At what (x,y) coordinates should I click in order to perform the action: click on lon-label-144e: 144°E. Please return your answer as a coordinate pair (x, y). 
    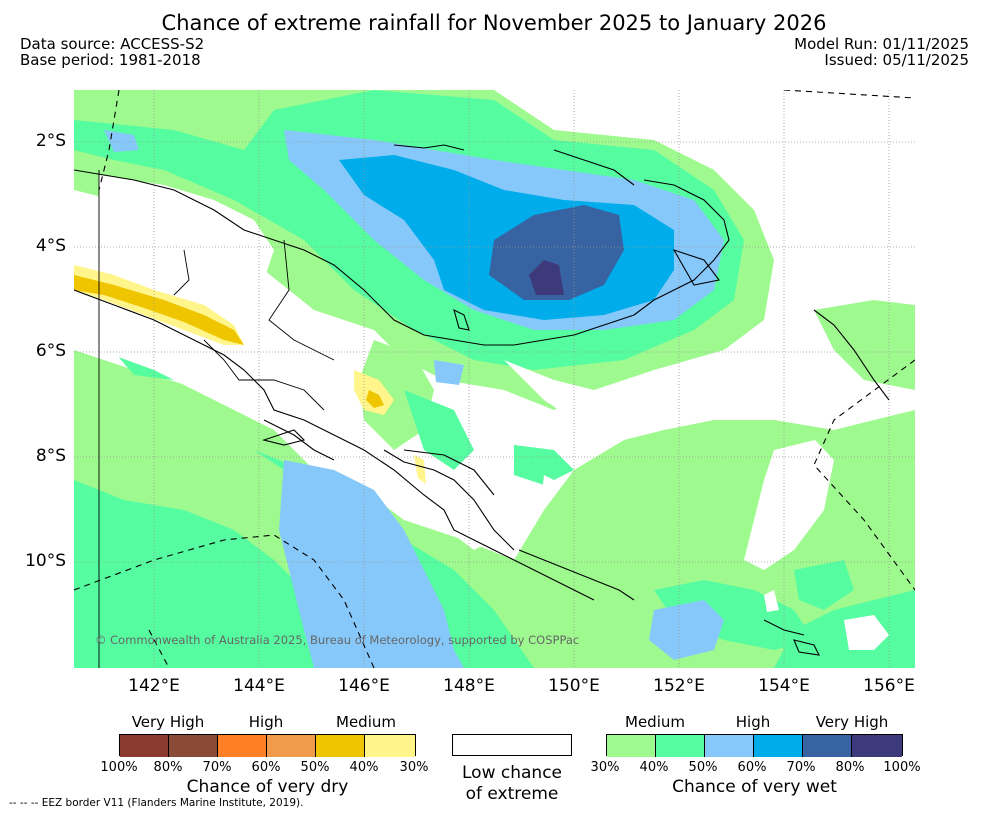
    Looking at the image, I should click on (259, 686).